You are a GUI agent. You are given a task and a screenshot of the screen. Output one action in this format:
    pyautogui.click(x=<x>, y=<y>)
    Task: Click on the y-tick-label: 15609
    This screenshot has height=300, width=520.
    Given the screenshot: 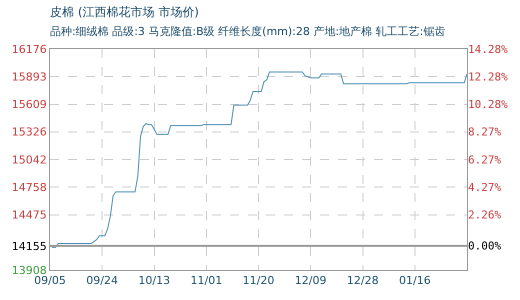 What is the action you would take?
    pyautogui.click(x=29, y=105)
    